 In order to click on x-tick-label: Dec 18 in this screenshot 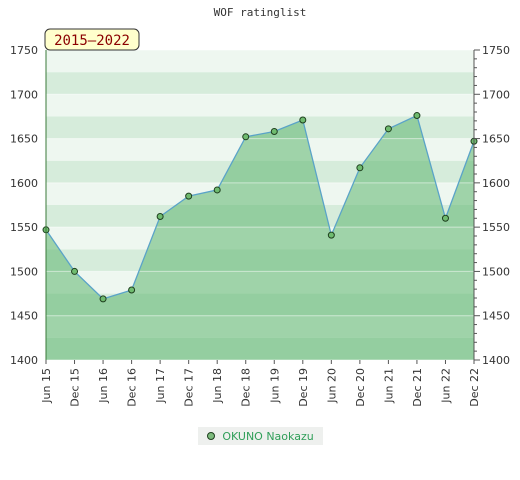, I will do `click(246, 387)`.